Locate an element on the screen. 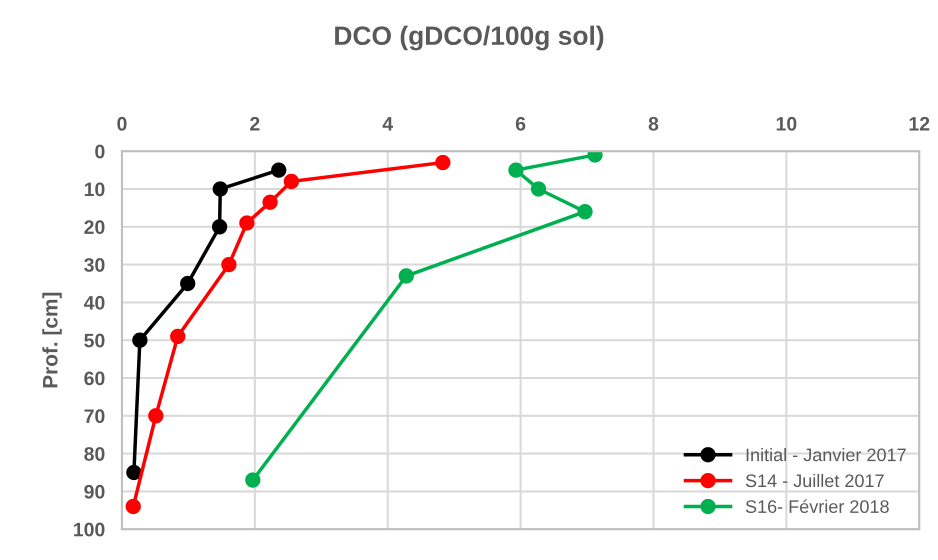  x-tick-label: 0 is located at coordinates (122, 123).